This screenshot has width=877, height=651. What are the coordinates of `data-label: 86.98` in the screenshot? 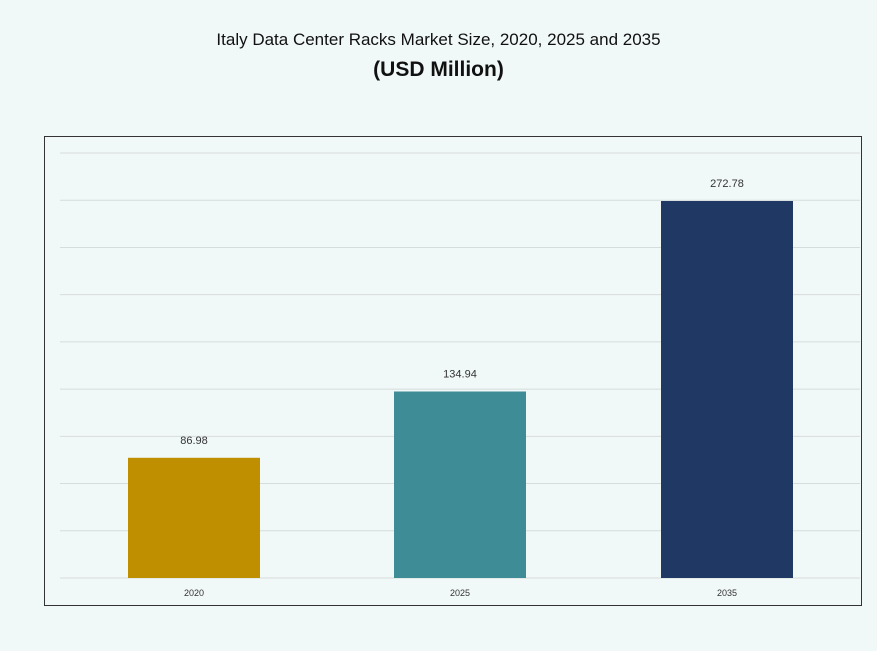 It's located at (194, 441).